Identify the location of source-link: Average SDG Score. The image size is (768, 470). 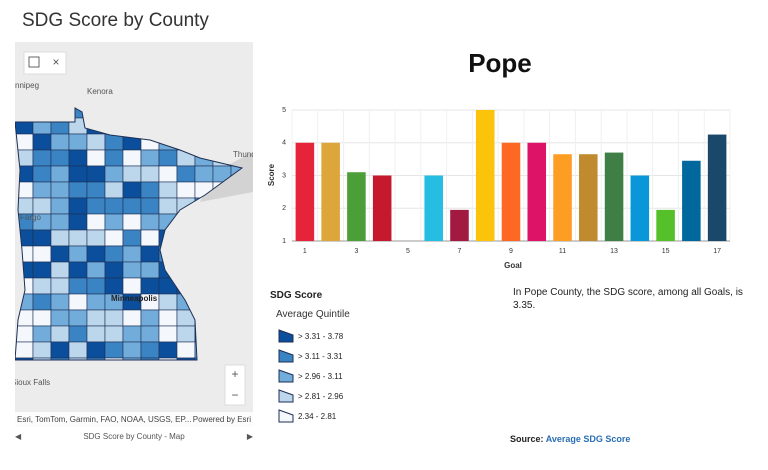
(588, 439).